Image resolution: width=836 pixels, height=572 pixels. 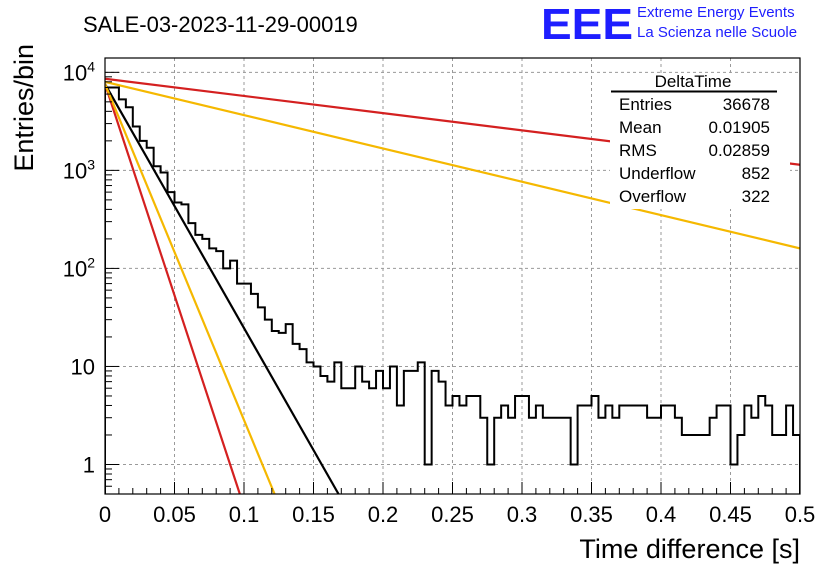 I want to click on eee-logo-line2: La Scienza nelle Scuole, so click(x=717, y=32).